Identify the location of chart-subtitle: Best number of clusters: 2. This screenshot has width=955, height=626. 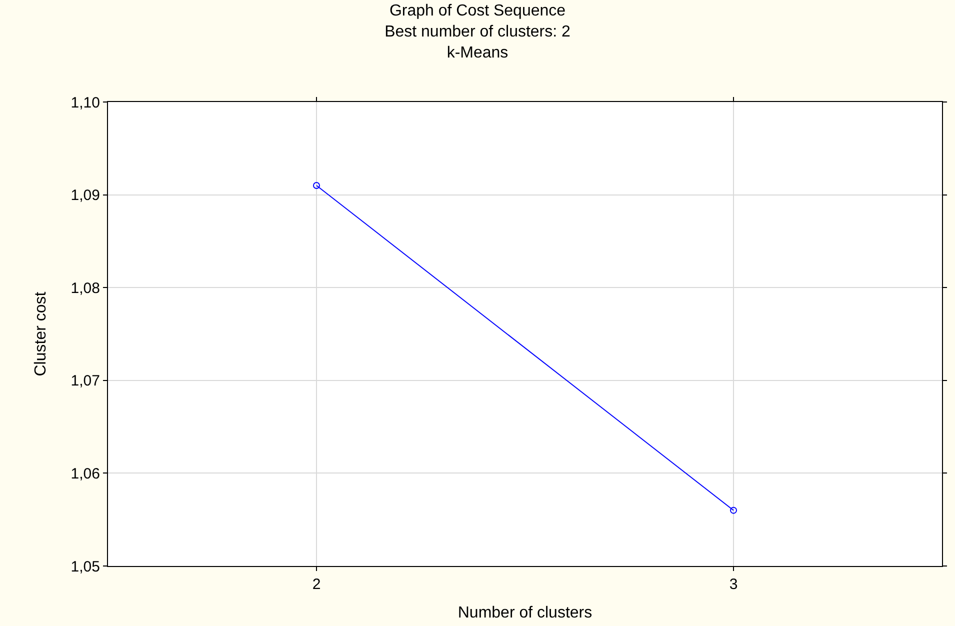
(477, 31).